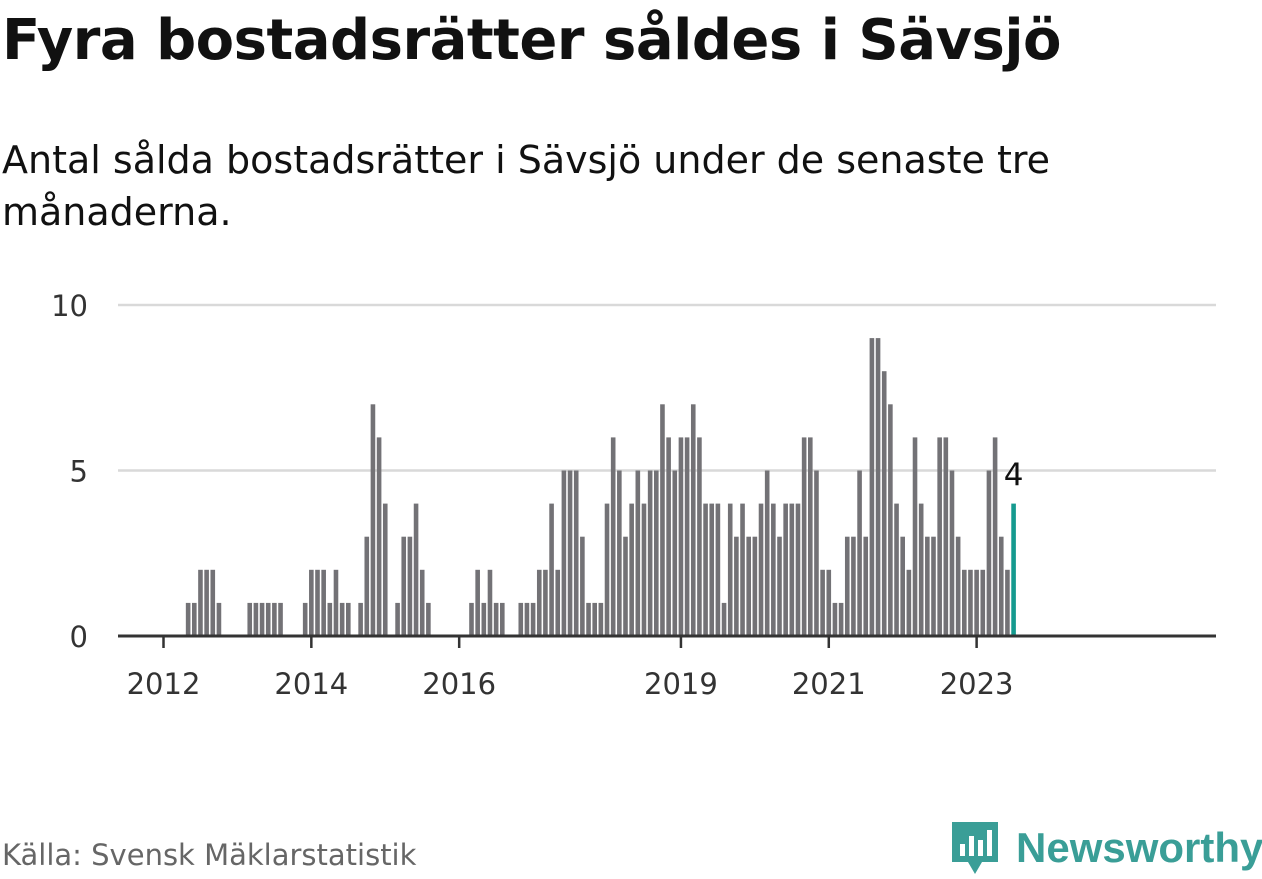  Describe the element at coordinates (69, 306) in the screenshot. I see `y-tick-label: 10` at that location.